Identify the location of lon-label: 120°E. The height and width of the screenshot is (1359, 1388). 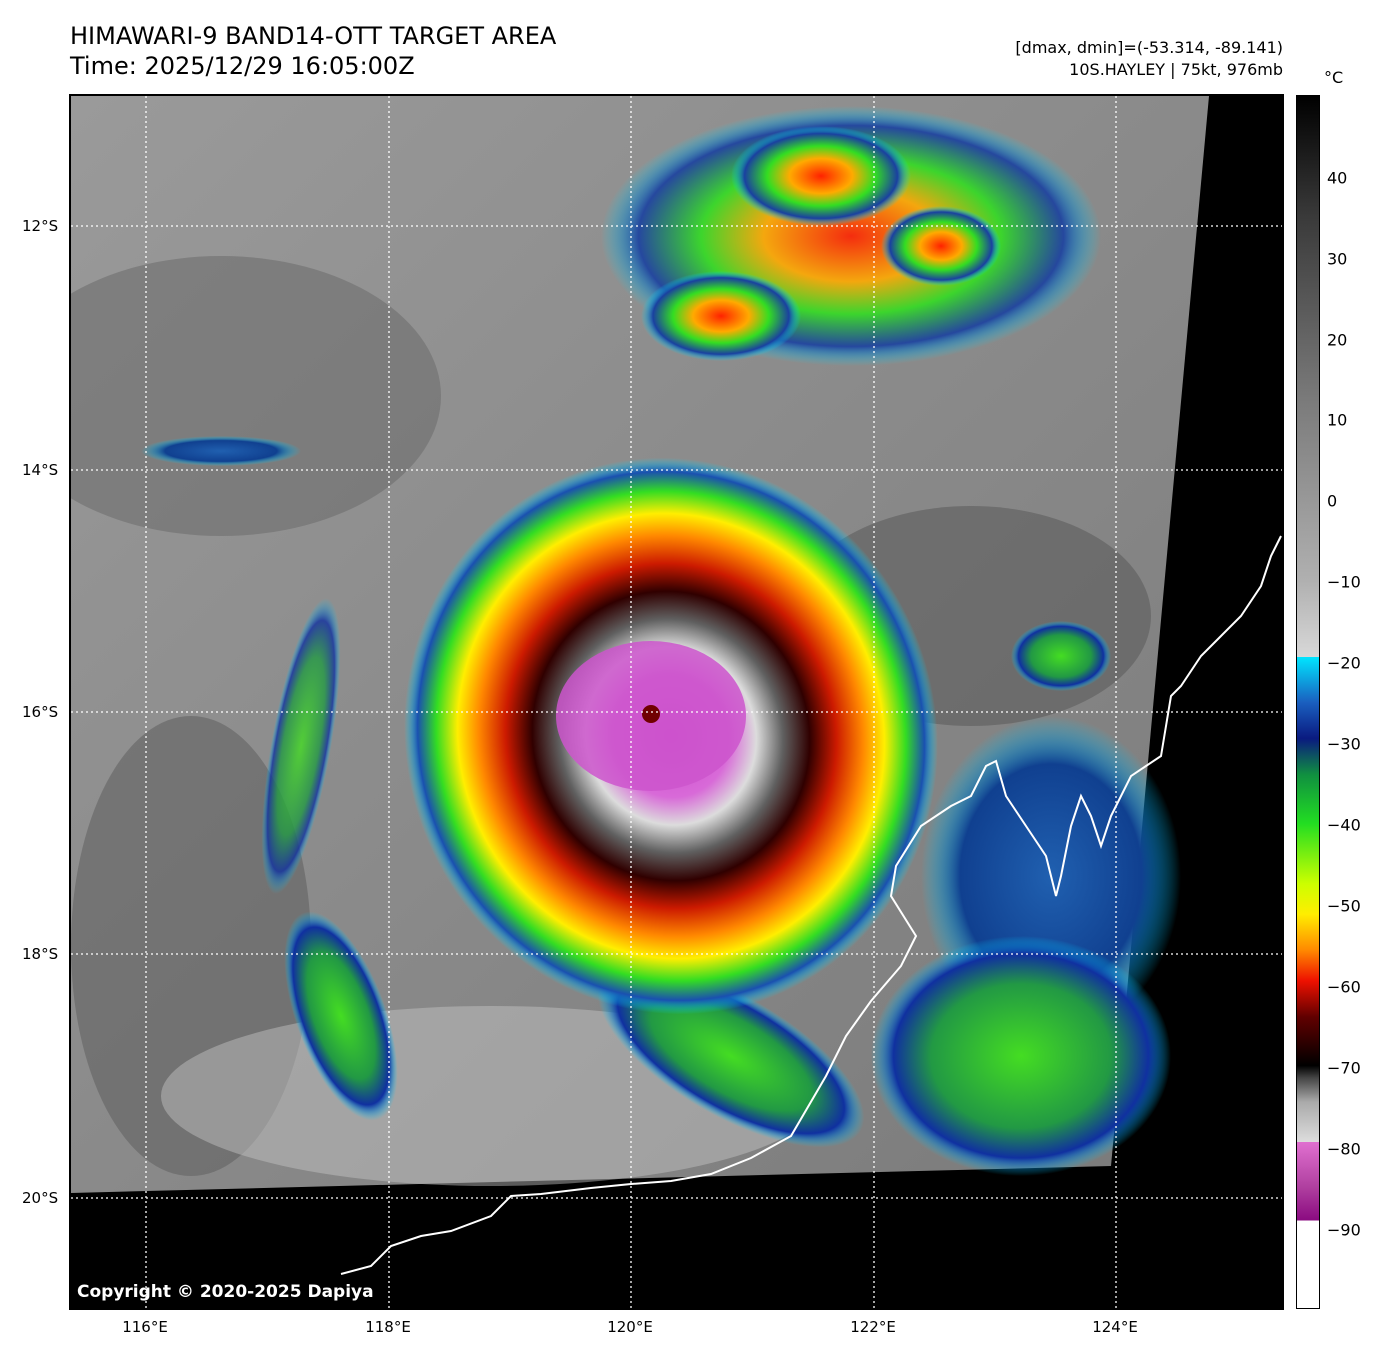
(630, 1327).